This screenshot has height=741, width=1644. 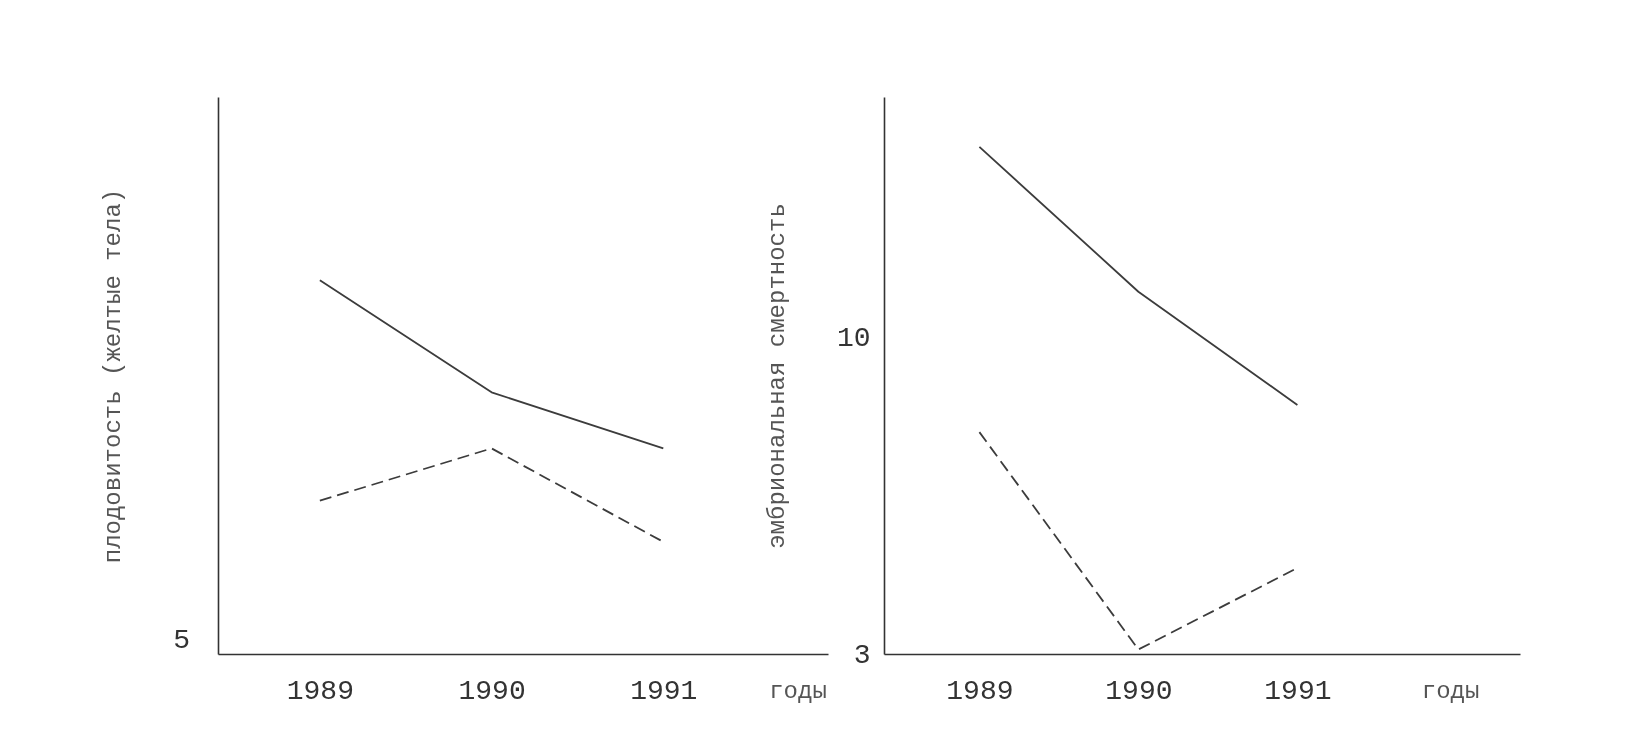 What do you see at coordinates (862, 655) in the screenshot?
I see `y-tick-label: 3` at bounding box center [862, 655].